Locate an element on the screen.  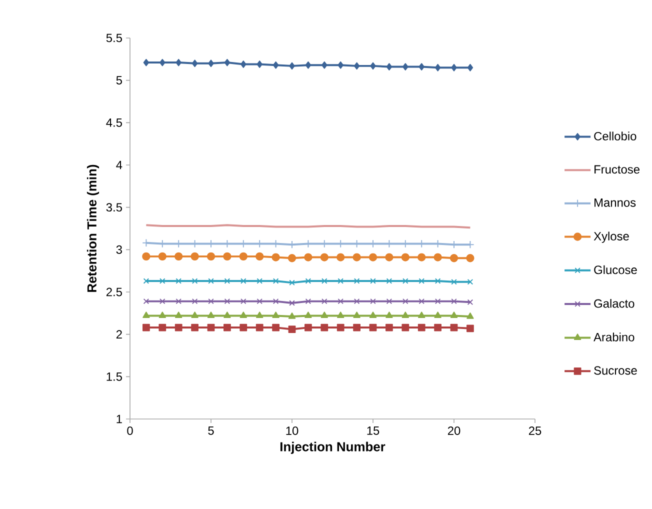
x-tick-label: 25 is located at coordinates (535, 430).